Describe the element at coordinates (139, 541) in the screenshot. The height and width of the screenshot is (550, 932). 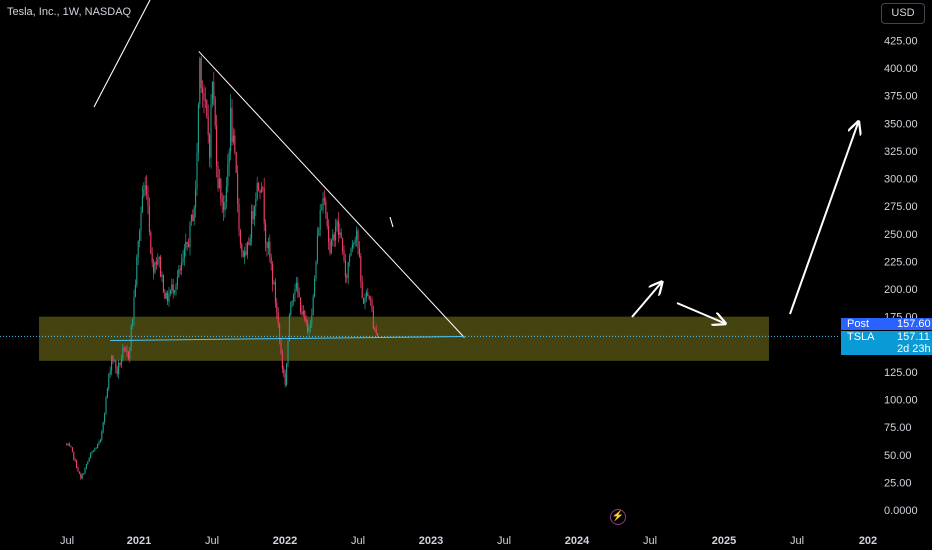
I see `x-tick-label: 2021` at that location.